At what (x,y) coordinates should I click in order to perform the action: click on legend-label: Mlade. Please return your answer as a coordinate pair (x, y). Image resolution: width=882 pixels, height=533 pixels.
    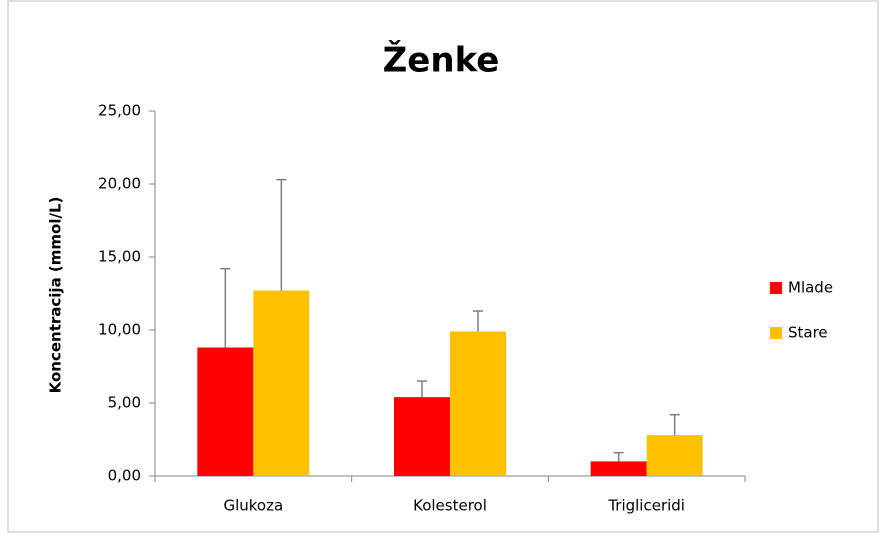
    Looking at the image, I should click on (810, 288).